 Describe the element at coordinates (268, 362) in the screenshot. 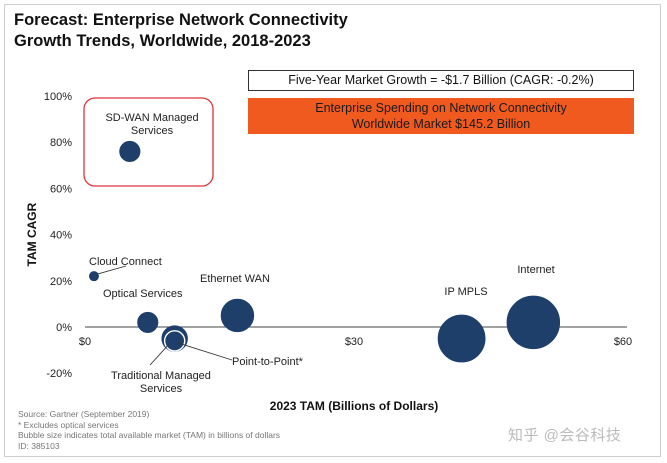

I see `label-point-to-point: Point-to-Point*` at that location.